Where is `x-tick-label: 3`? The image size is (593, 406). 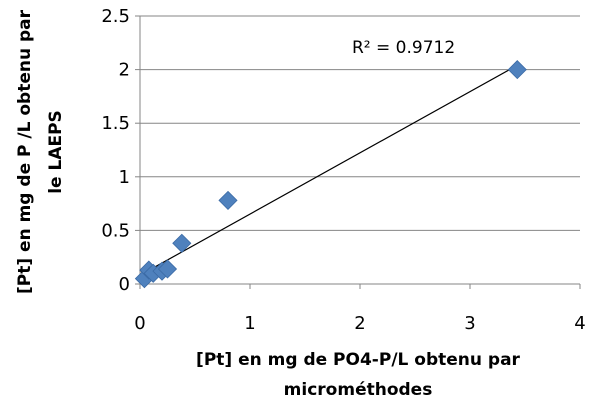
x-tick-label: 3 is located at coordinates (469, 323).